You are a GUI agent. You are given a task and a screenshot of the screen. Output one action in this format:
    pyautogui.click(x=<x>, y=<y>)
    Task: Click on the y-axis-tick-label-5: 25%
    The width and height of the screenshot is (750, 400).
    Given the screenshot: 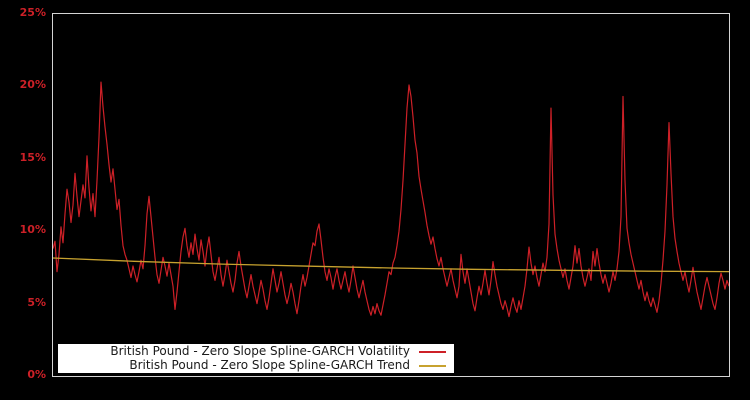 What is the action you would take?
    pyautogui.click(x=32, y=12)
    